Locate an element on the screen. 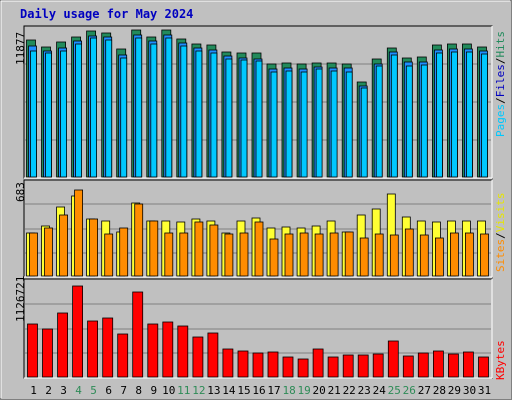  day-label: 19 is located at coordinates (303, 390).